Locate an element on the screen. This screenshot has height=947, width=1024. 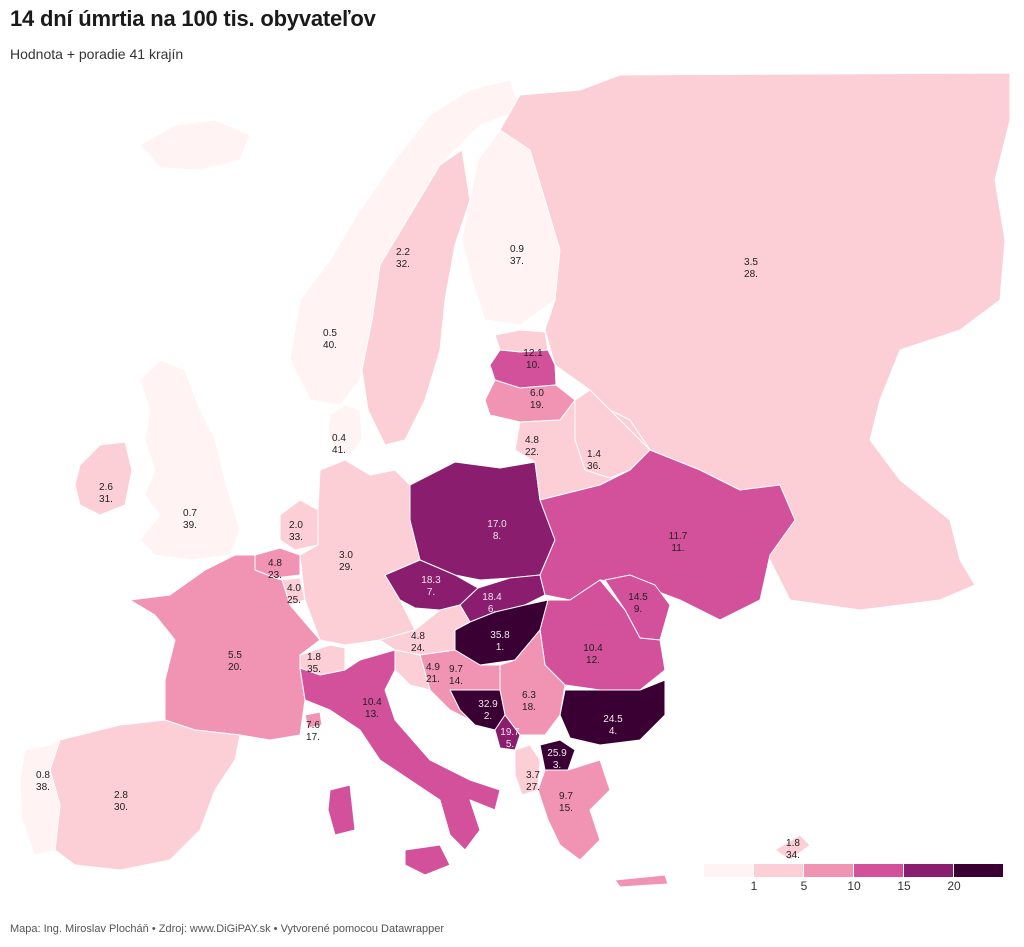
region-rank-russia-north: 36. is located at coordinates (594, 466).